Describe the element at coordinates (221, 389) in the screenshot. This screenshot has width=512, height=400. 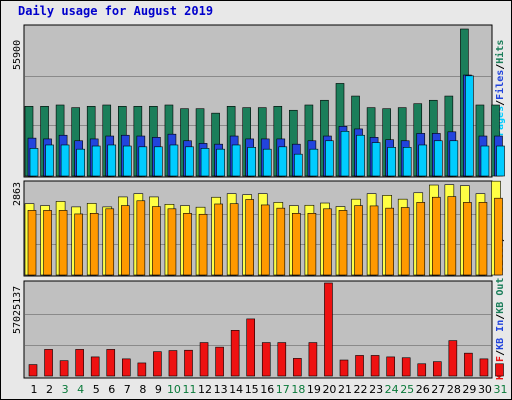
I see `x-tick-label: 13` at that location.